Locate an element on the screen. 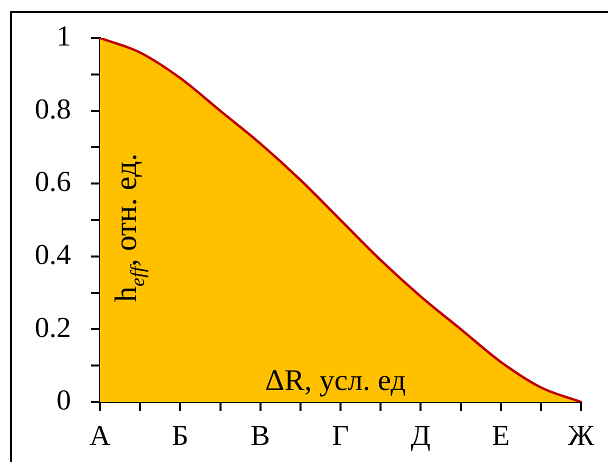  y-tick-label: 0.2 is located at coordinates (52, 328).